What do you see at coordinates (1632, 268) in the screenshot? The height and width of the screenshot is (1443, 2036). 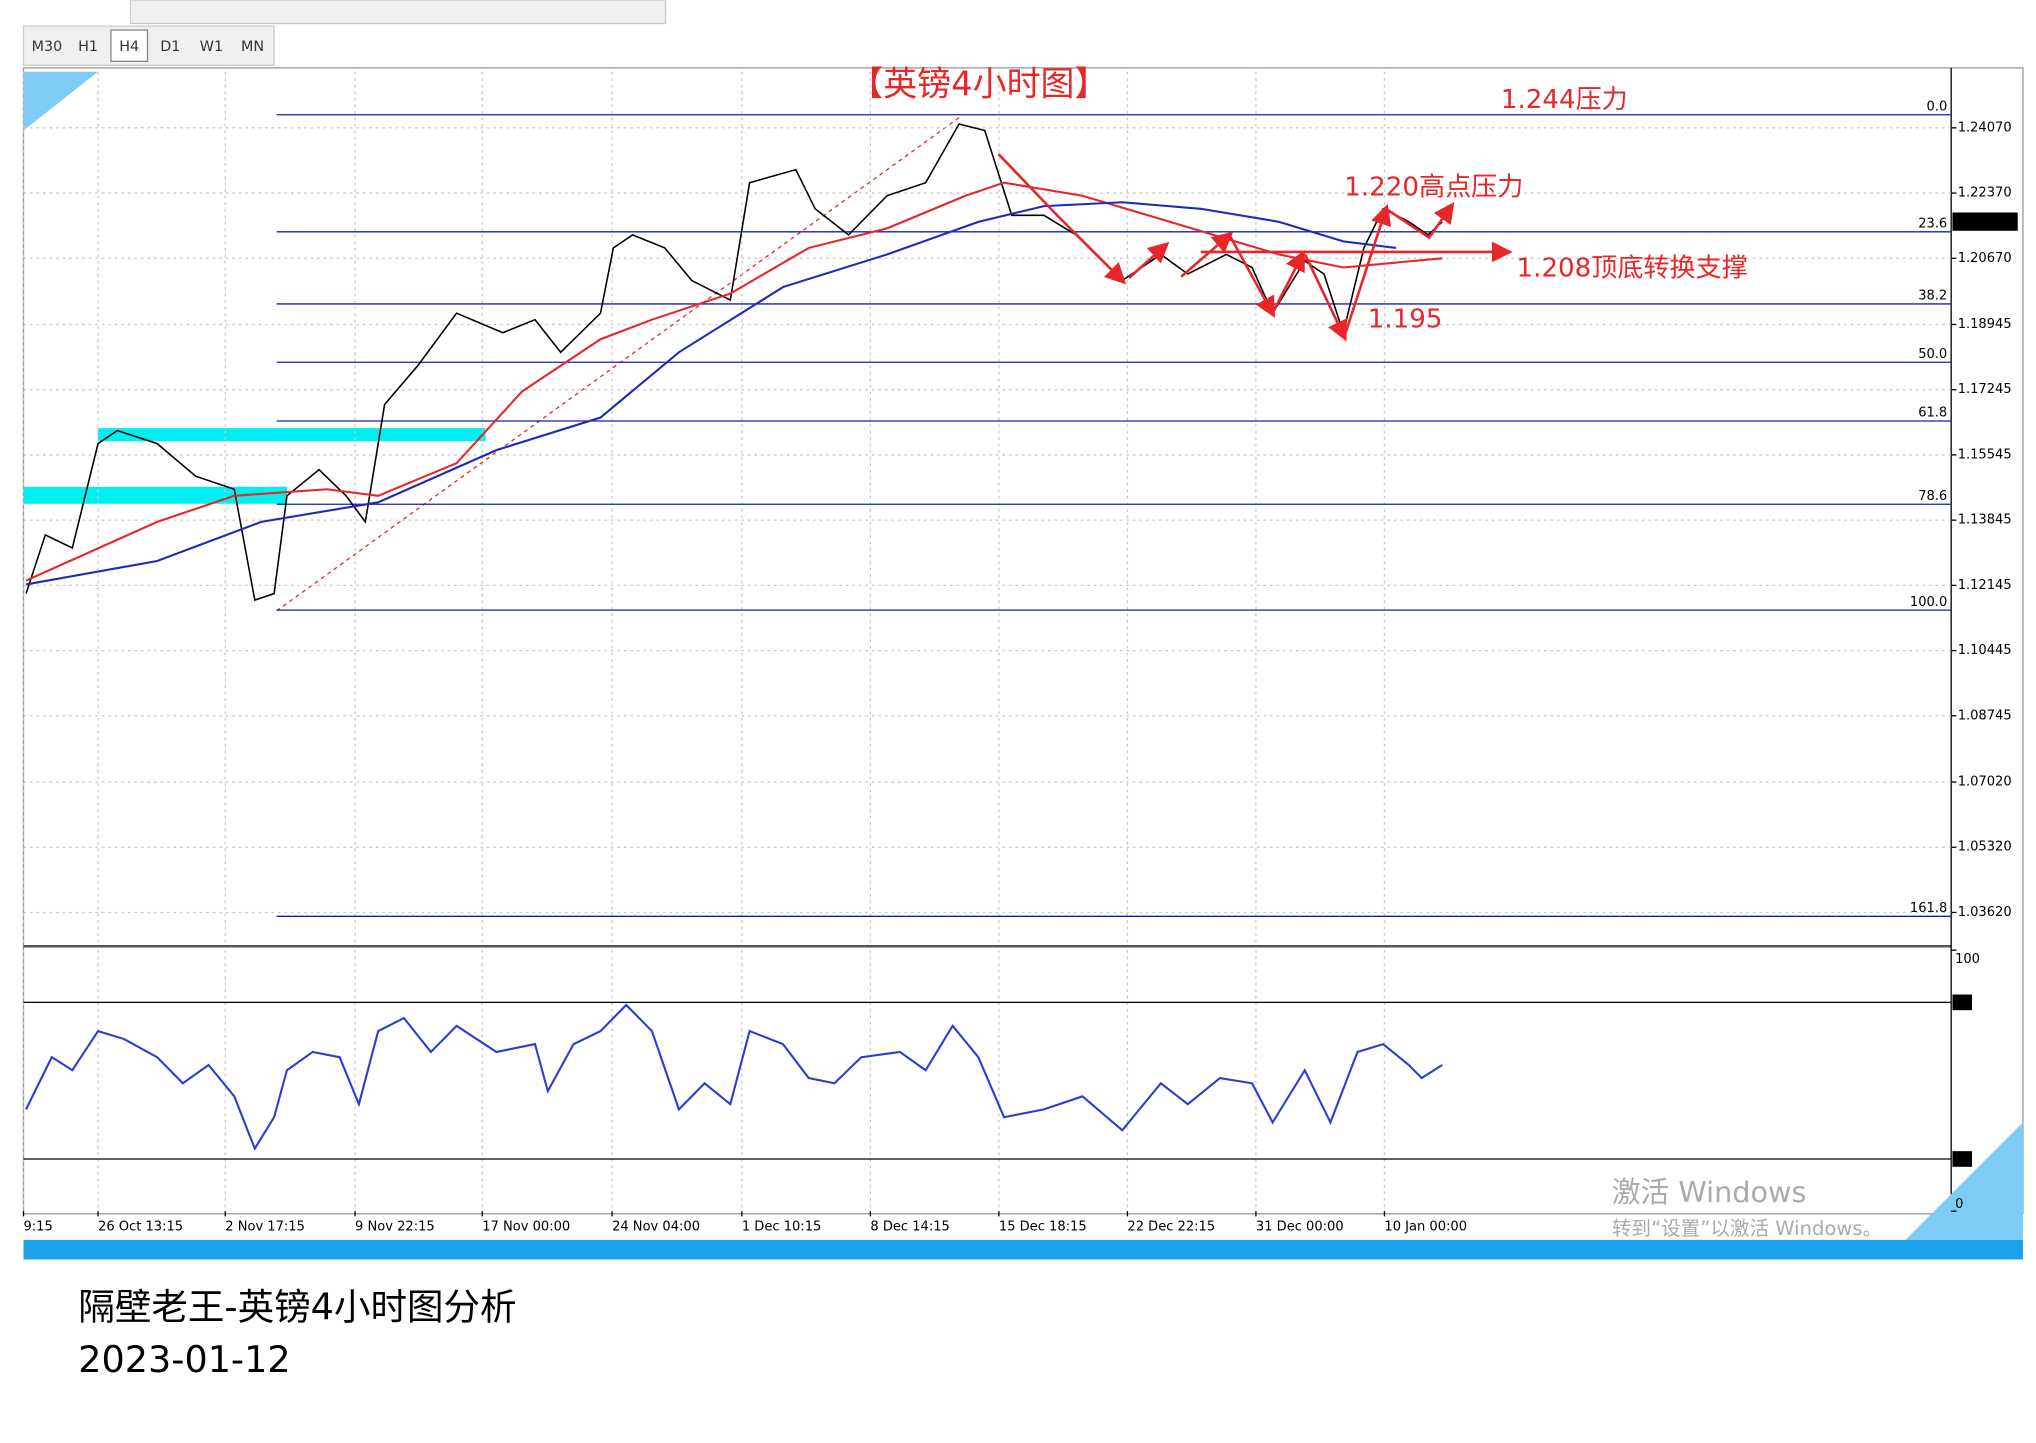 I see `annotation: 1.208顶底转换支撑` at bounding box center [1632, 268].